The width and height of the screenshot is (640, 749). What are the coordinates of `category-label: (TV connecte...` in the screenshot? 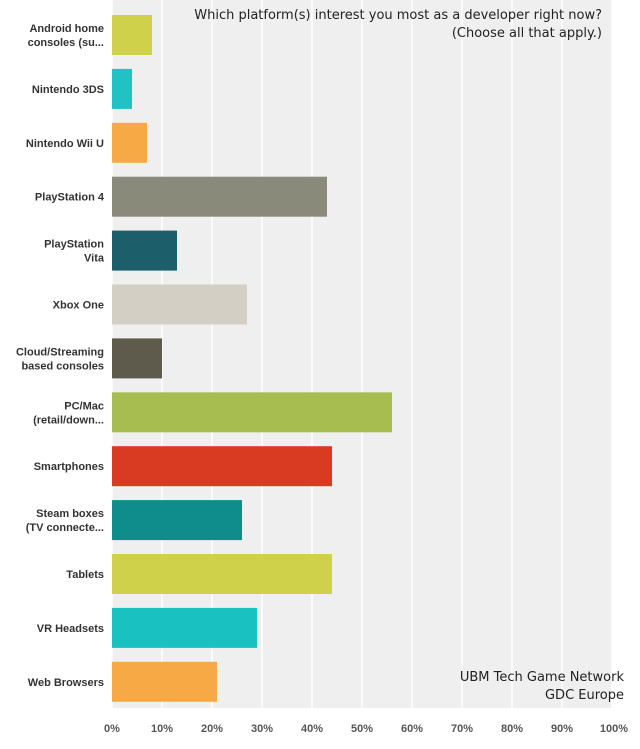 It's located at (65, 528).